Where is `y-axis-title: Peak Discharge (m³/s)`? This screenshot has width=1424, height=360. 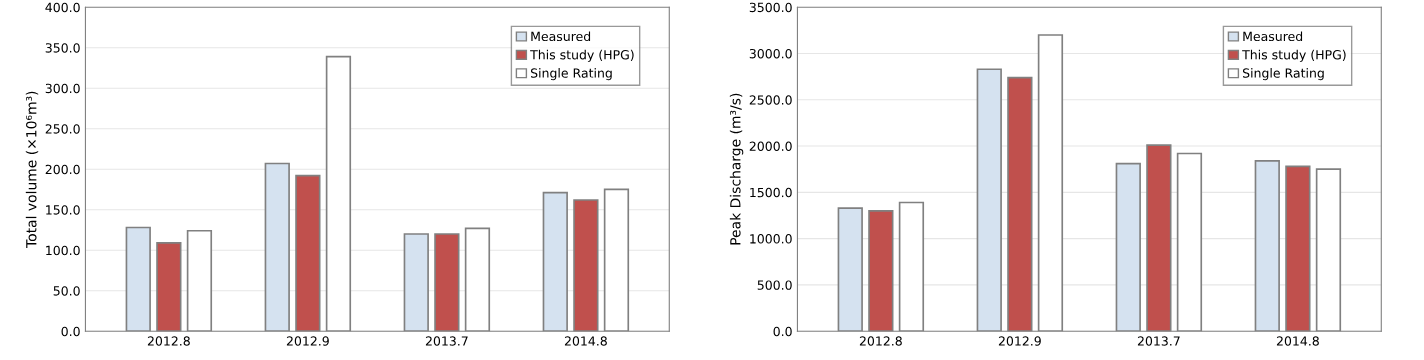
y-axis-title: Peak Discharge (m³/s) is located at coordinates (736, 169).